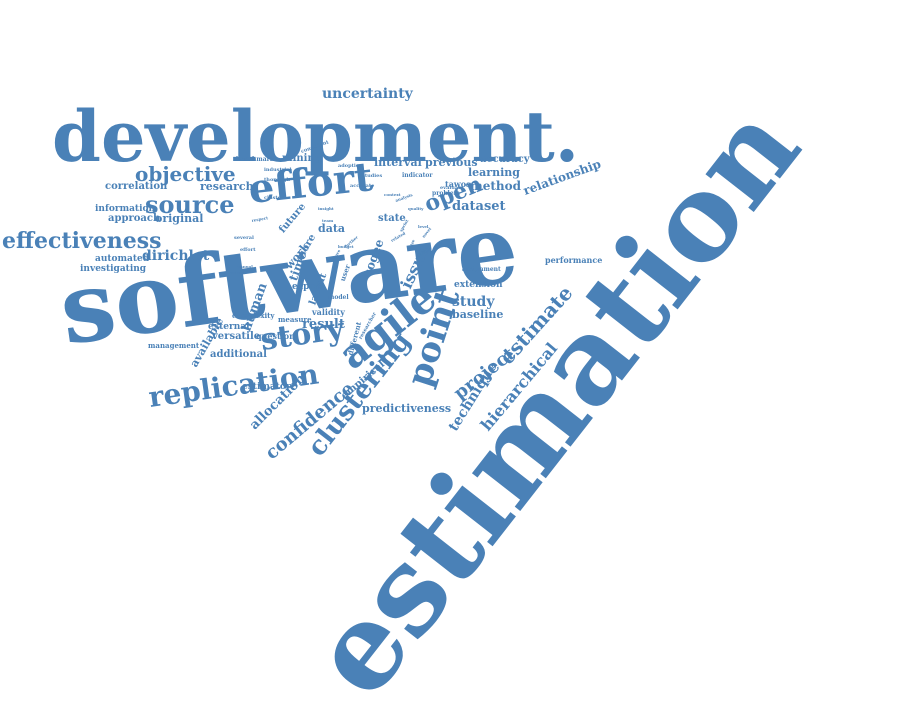  What do you see at coordinates (451, 163) in the screenshot?
I see `word-previous: previous` at bounding box center [451, 163].